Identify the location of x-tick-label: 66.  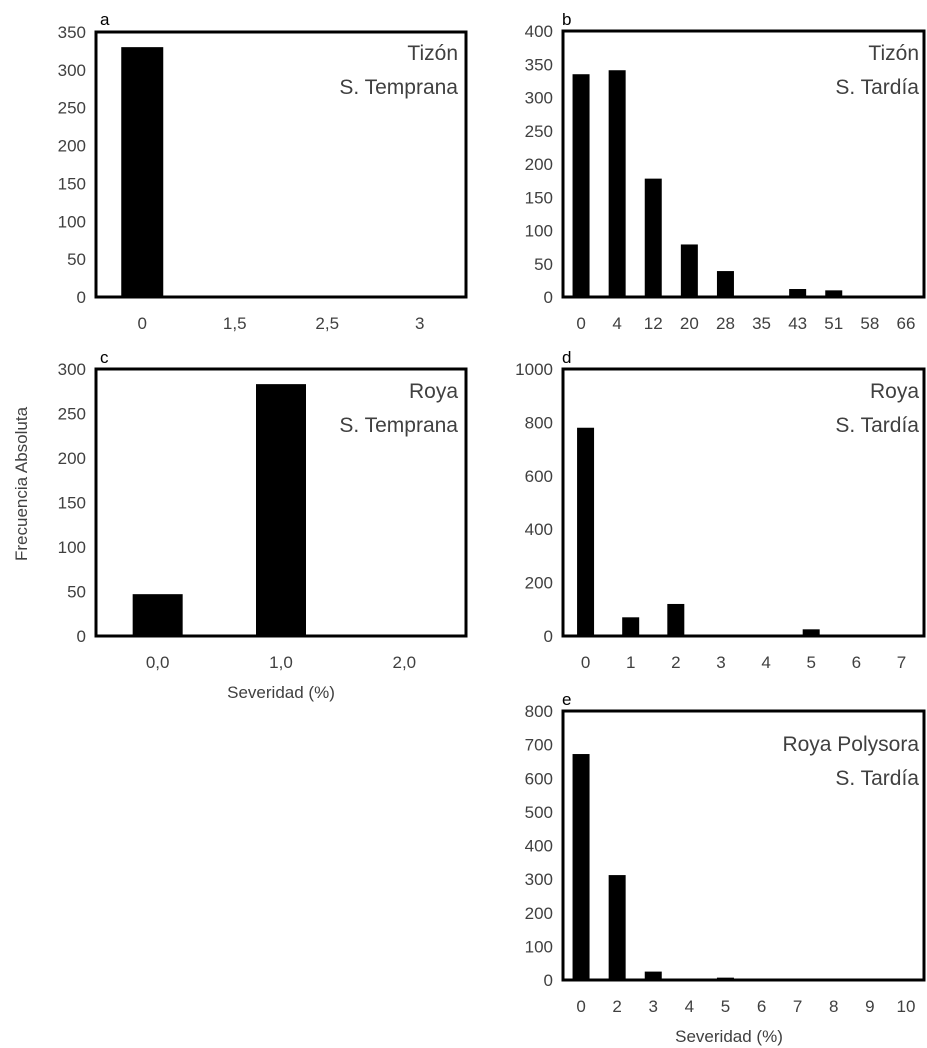
(905, 323).